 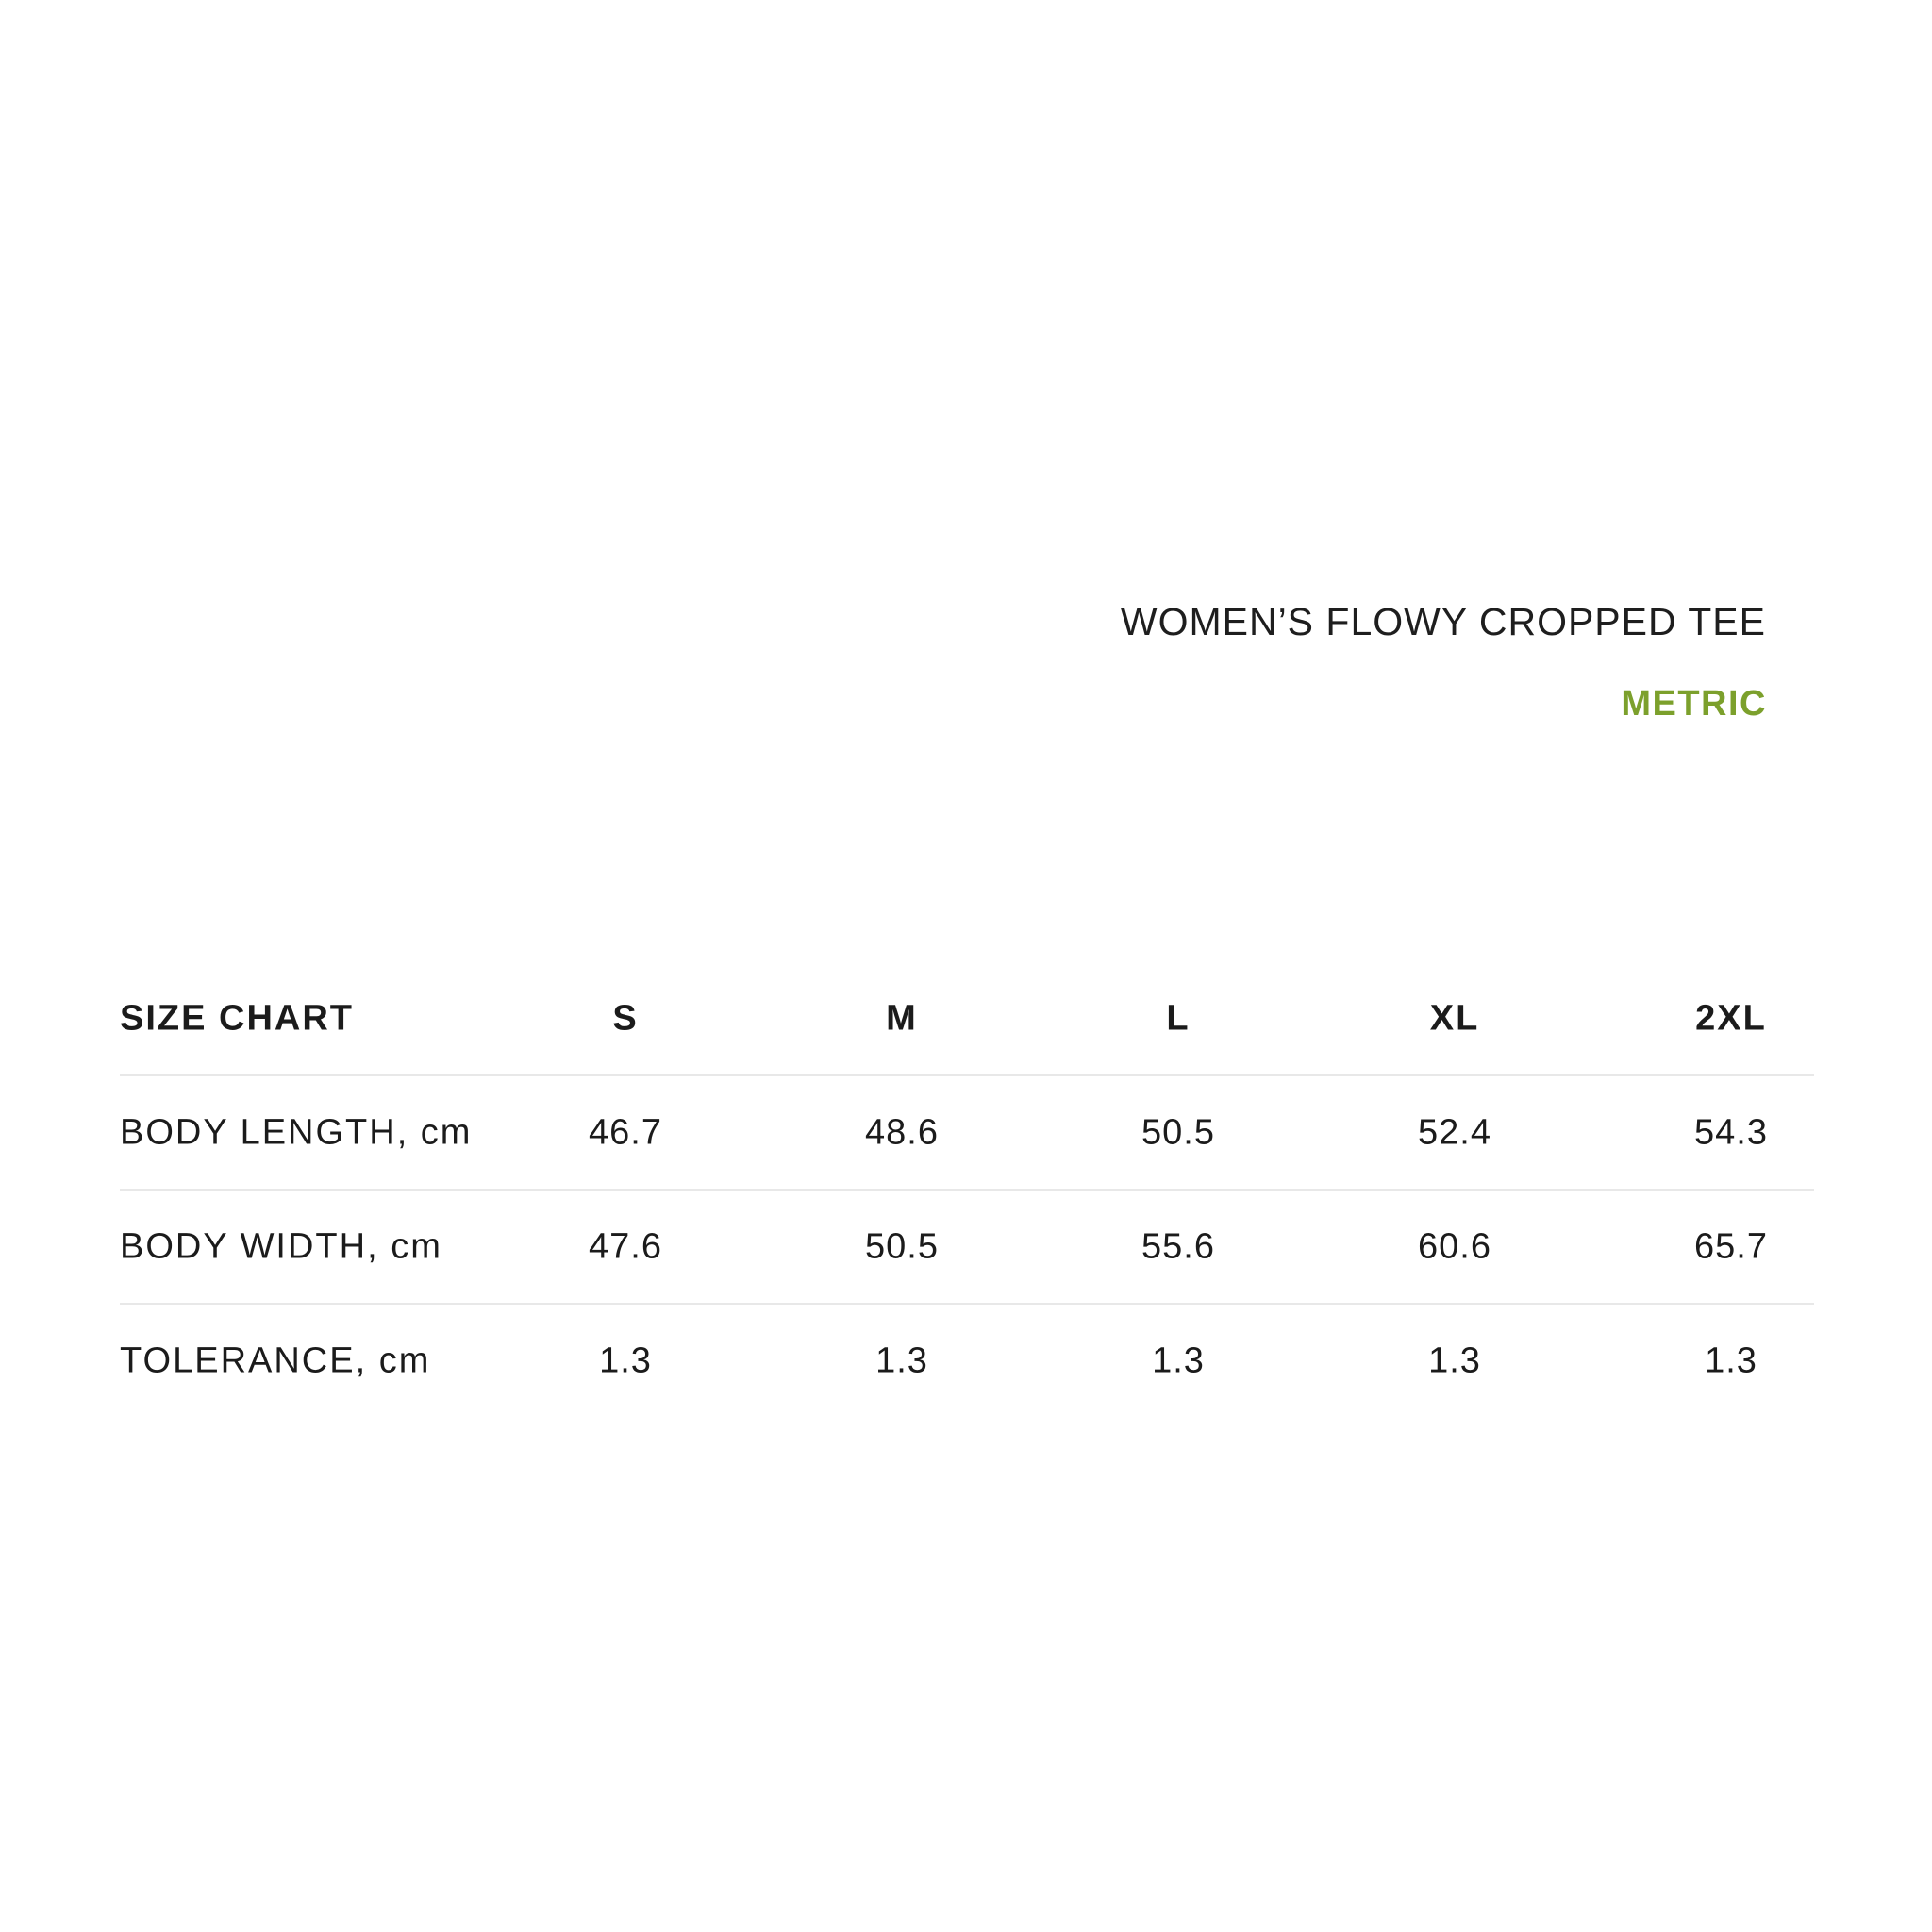 What do you see at coordinates (1179, 1361) in the screenshot?
I see `cell-tolerance-l: 1.3` at bounding box center [1179, 1361].